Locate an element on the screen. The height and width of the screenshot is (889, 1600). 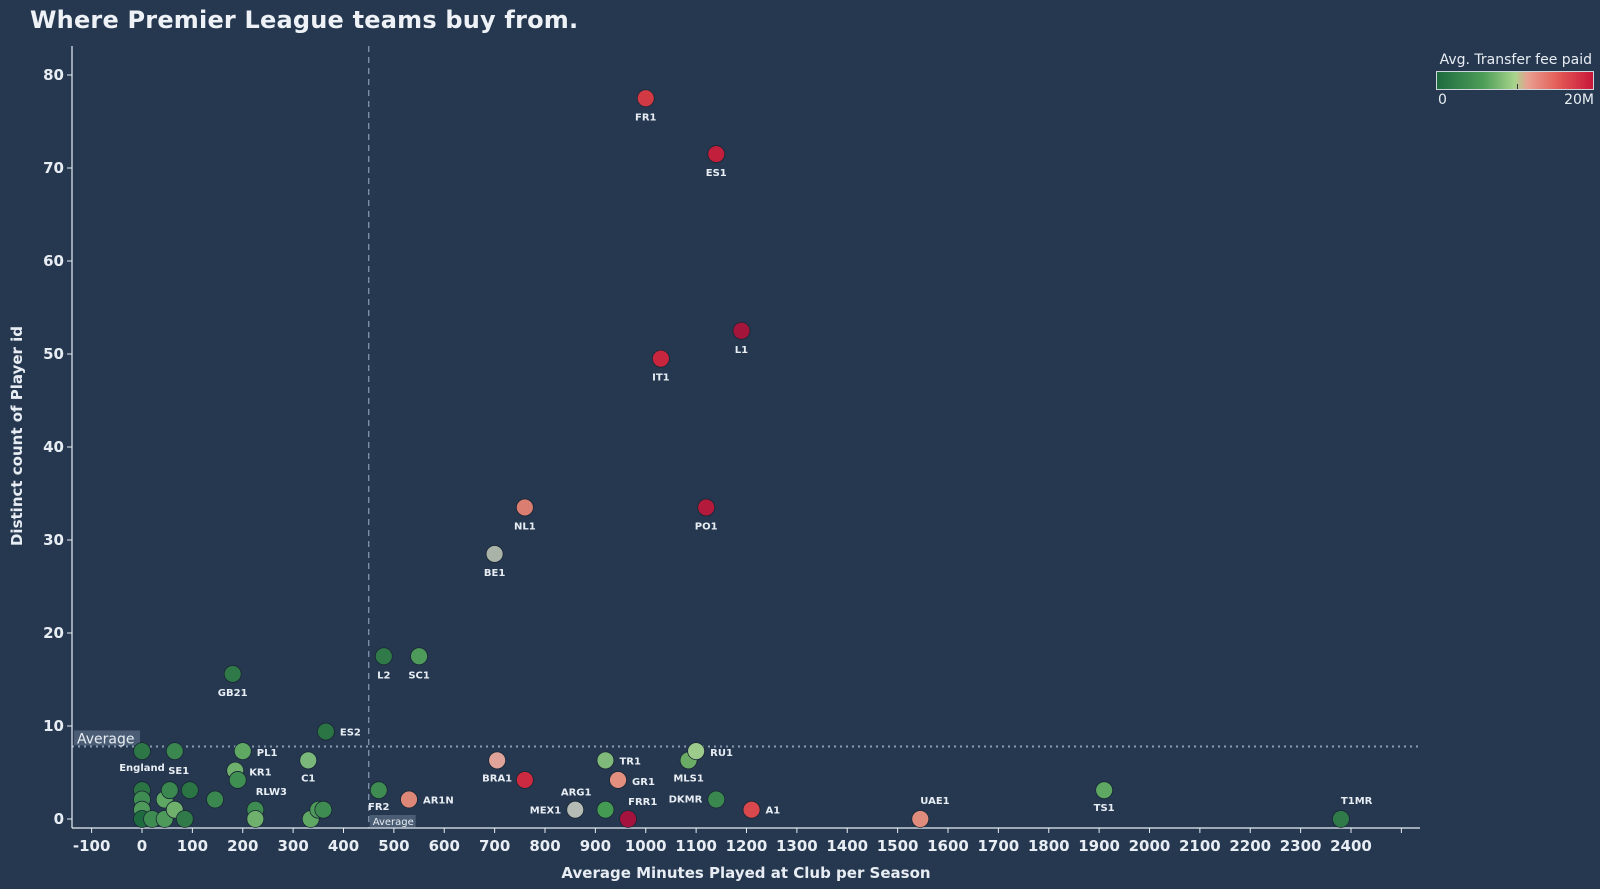
point-label: AR1N is located at coordinates (438, 800).